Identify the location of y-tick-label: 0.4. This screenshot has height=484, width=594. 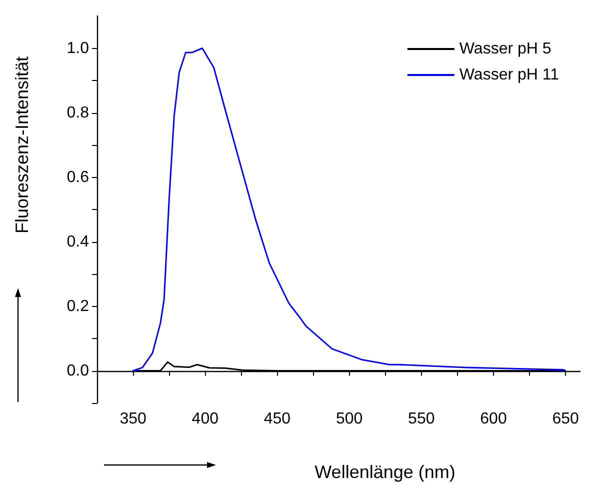
(78, 241).